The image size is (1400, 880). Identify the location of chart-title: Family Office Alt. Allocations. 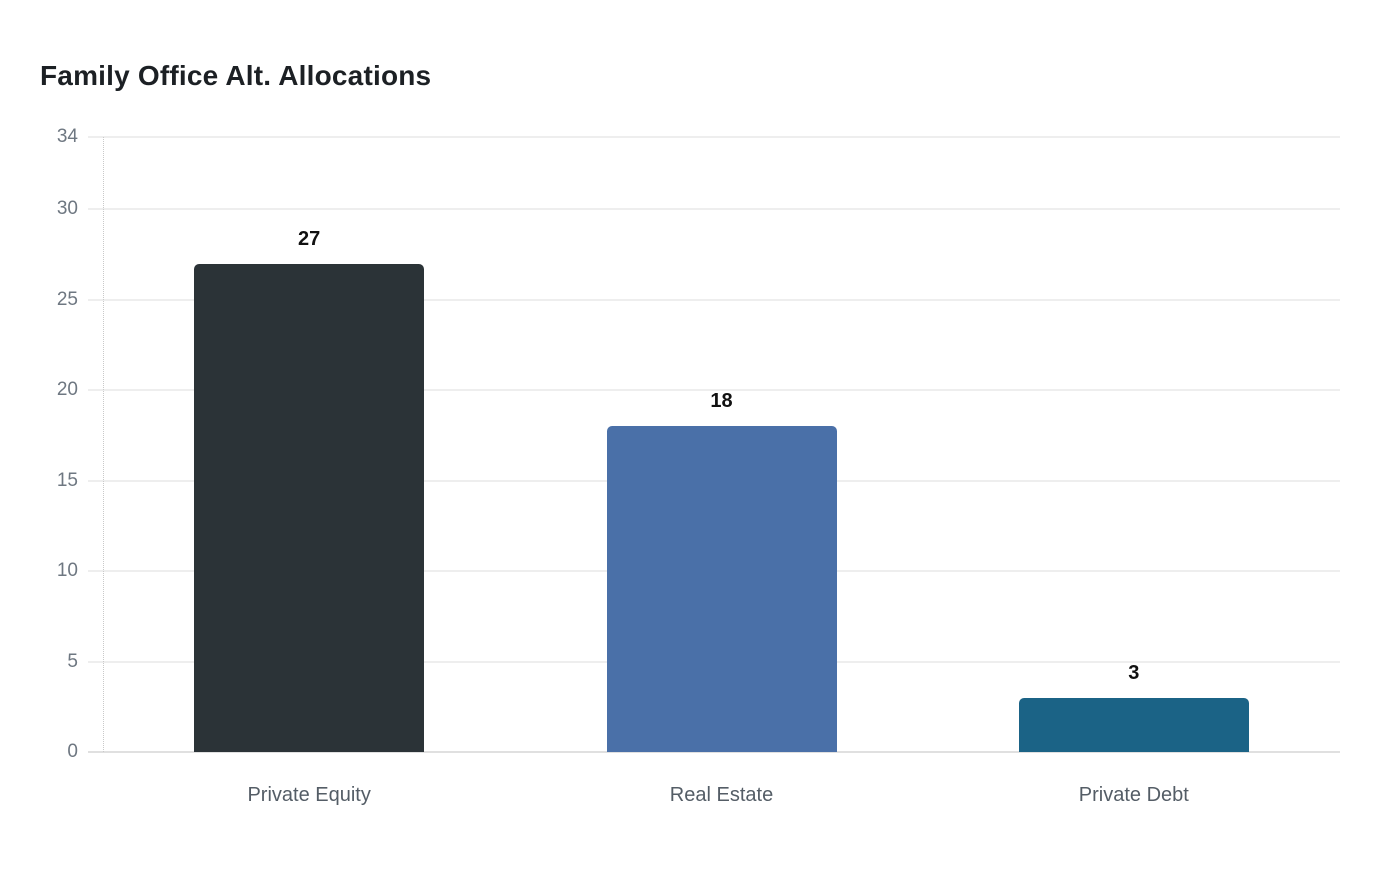
(236, 75).